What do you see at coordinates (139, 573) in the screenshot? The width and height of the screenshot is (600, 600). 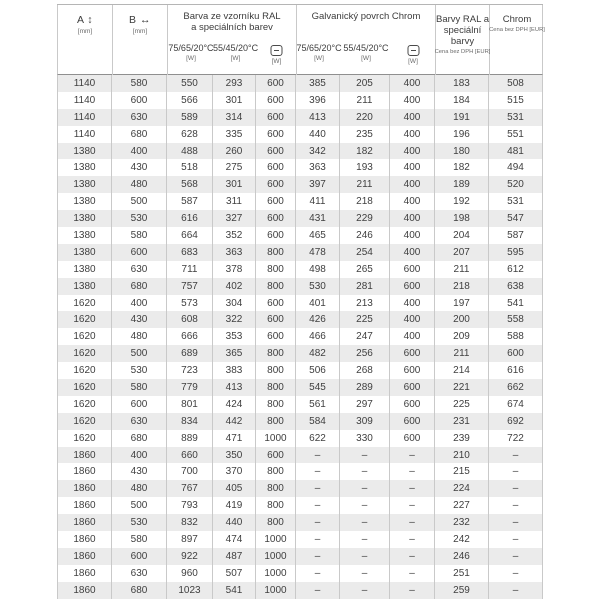 I see `cell: 630` at bounding box center [139, 573].